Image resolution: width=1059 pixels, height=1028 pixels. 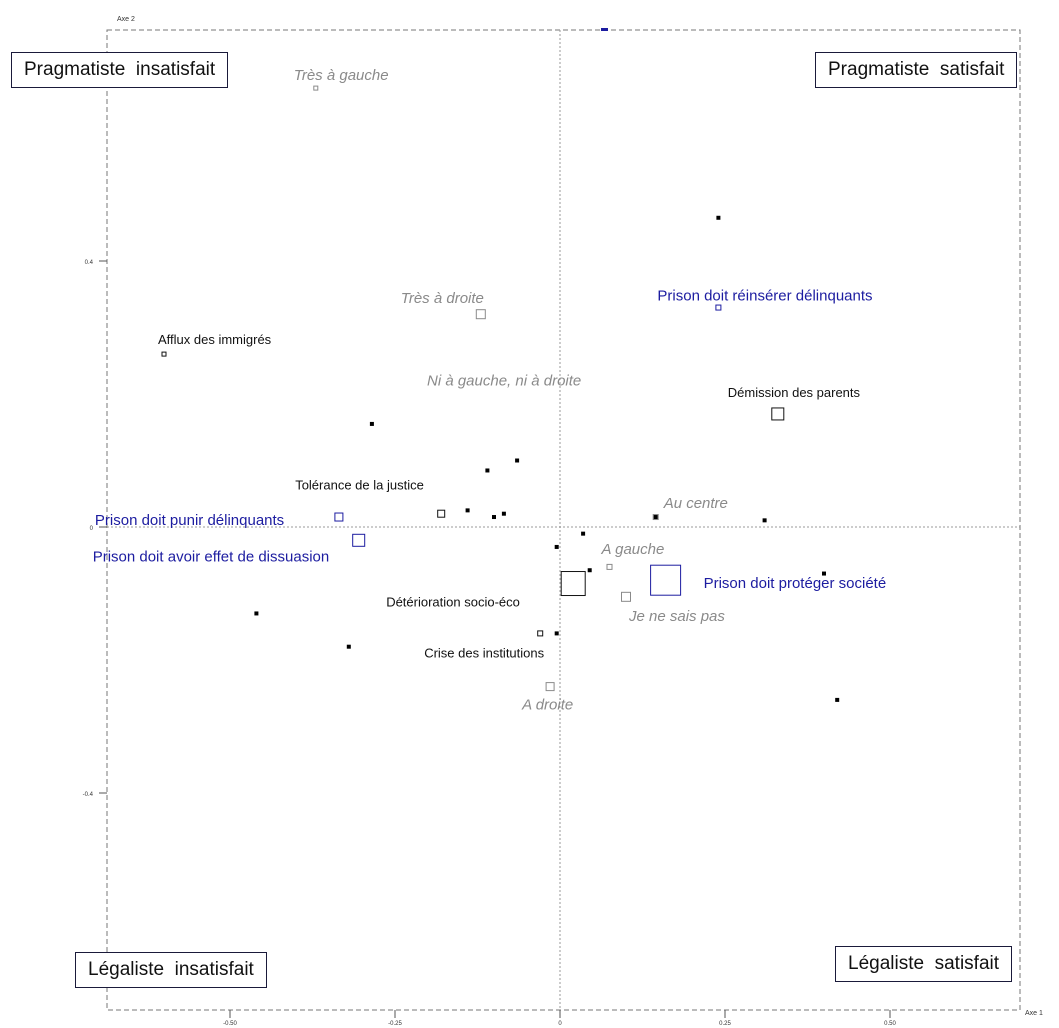 What do you see at coordinates (126, 19) in the screenshot?
I see `y-axis-title: Axe 2` at bounding box center [126, 19].